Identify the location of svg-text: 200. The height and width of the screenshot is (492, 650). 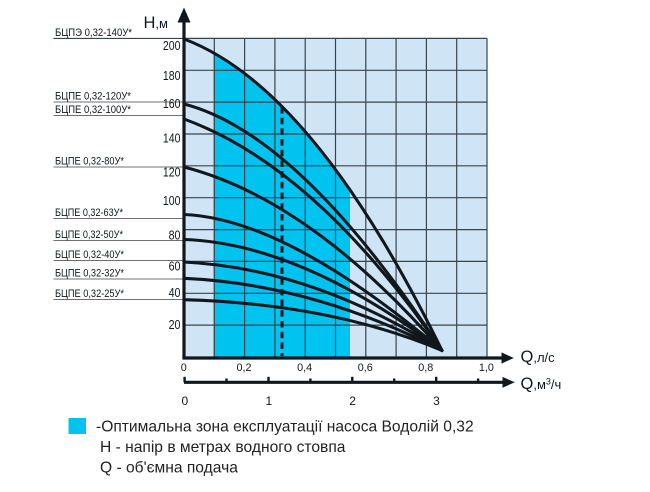
(172, 46).